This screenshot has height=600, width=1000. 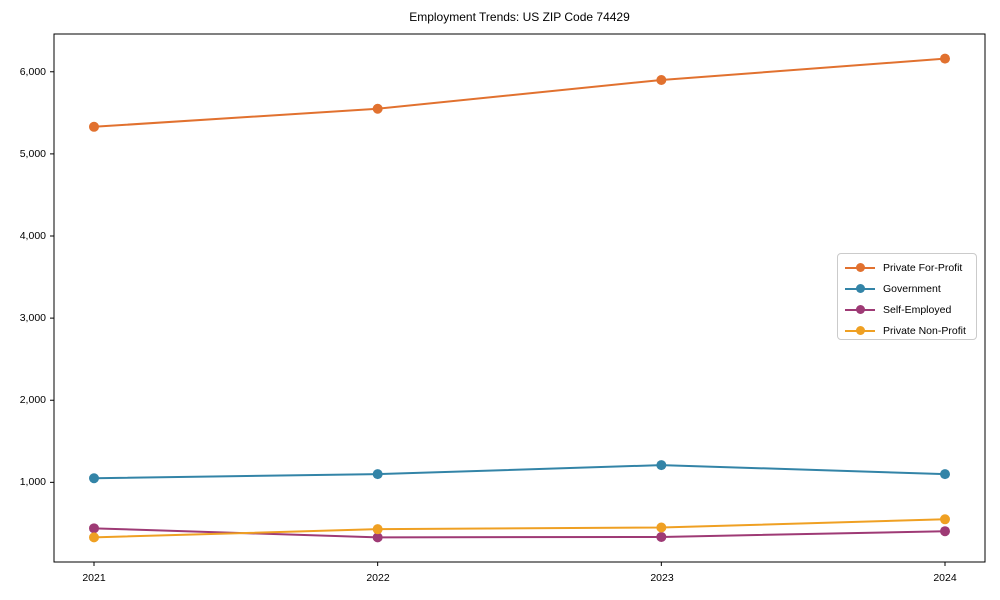 I want to click on legend-item-private-for-profit: Private For-Profit, so click(x=907, y=267).